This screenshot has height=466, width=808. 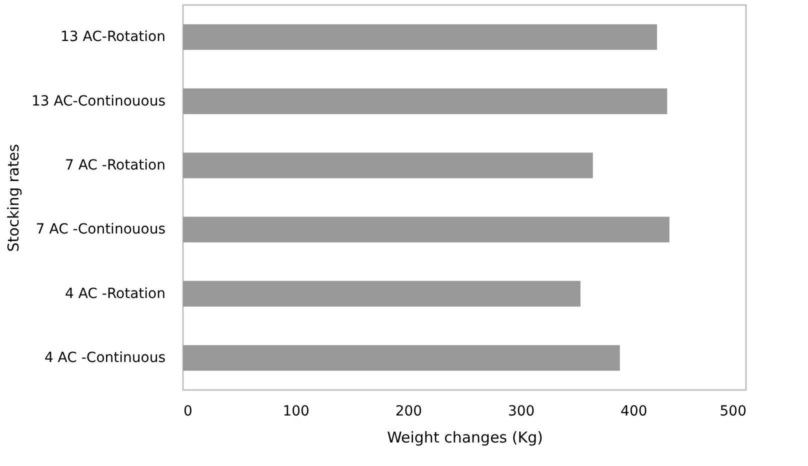 I want to click on y-tick-label: 13 AC-Continouous, so click(x=98, y=101).